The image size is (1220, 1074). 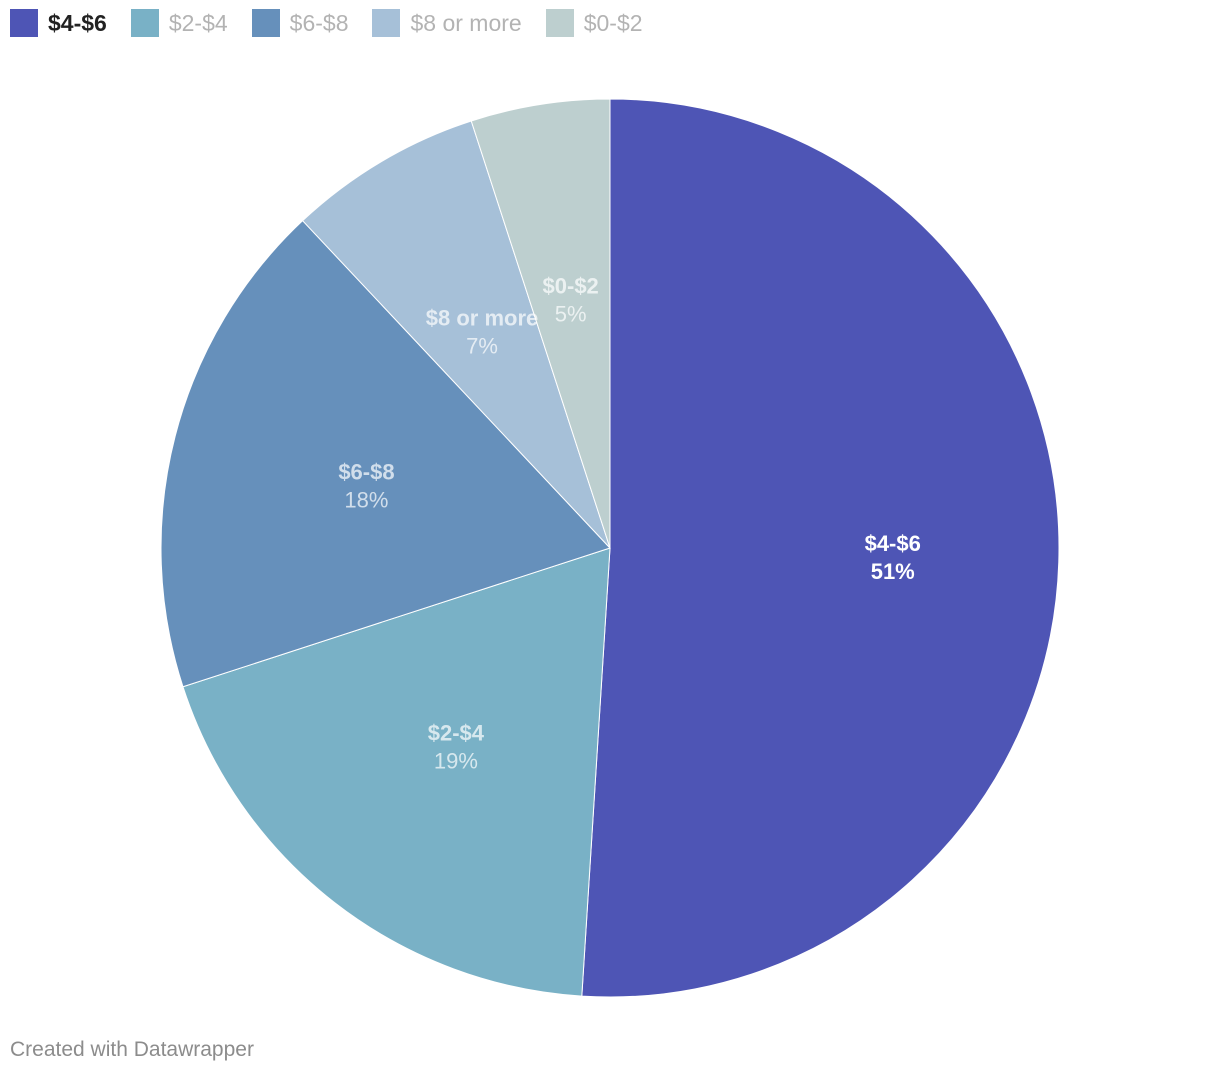 What do you see at coordinates (893, 543) in the screenshot?
I see `slice-label: $4-$6` at bounding box center [893, 543].